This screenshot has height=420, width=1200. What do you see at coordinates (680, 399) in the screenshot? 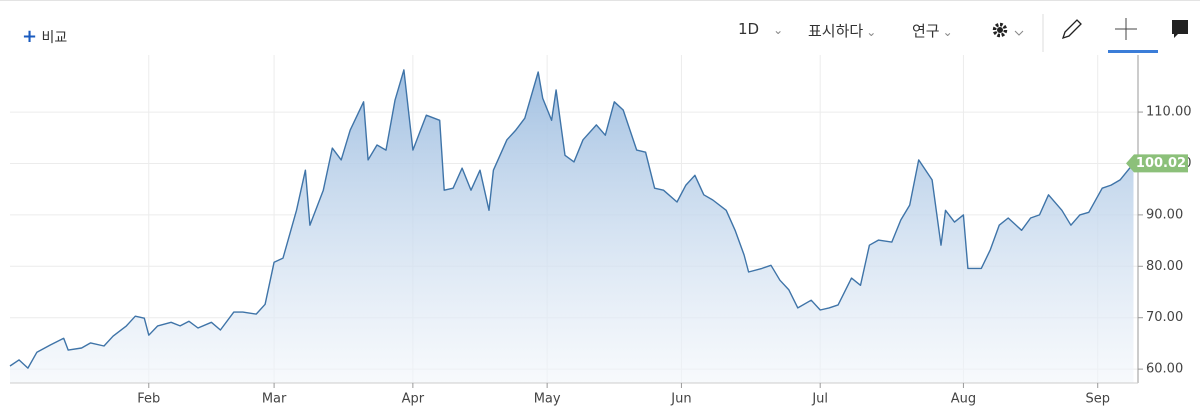
I see `x-tick-label: Jun` at bounding box center [680, 399].